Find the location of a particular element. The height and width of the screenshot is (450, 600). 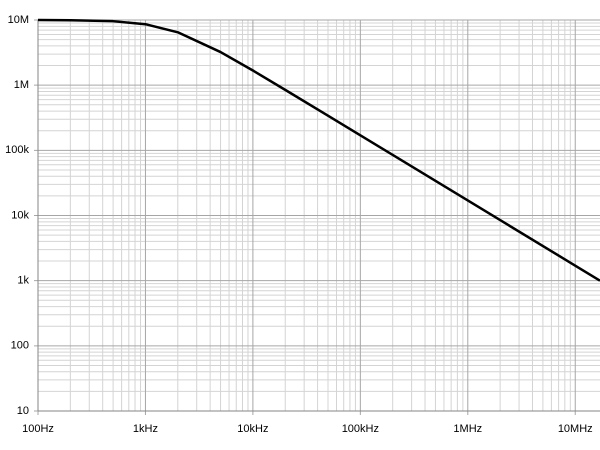

x-tick-label: 100kHz is located at coordinates (360, 429).